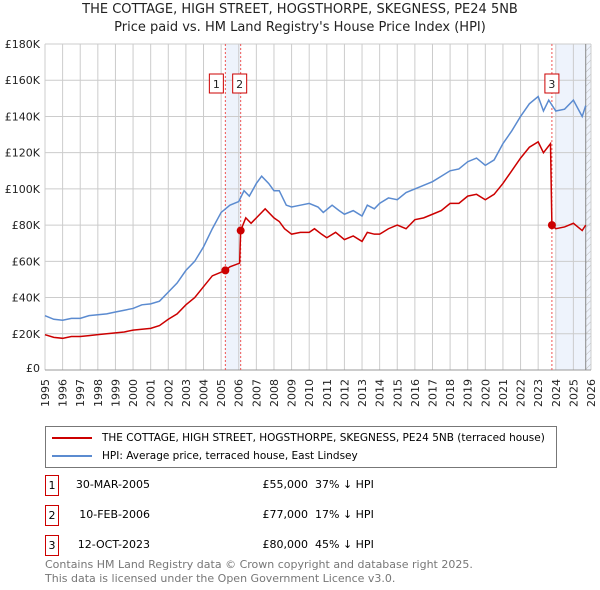  I want to click on x-tick-label: 2015, so click(397, 393).